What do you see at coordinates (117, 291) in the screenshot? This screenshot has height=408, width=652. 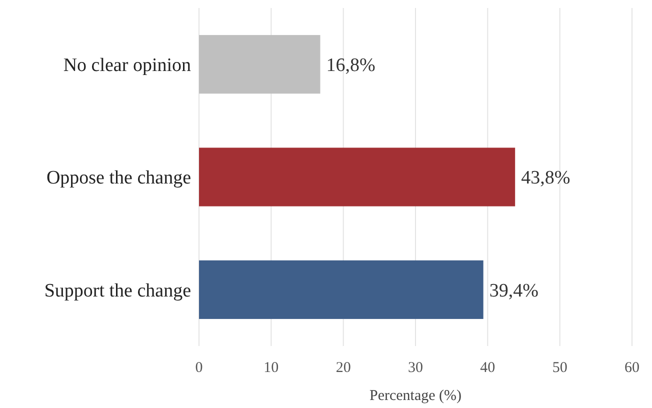 I see `y-tick-label: Support the change` at bounding box center [117, 291].